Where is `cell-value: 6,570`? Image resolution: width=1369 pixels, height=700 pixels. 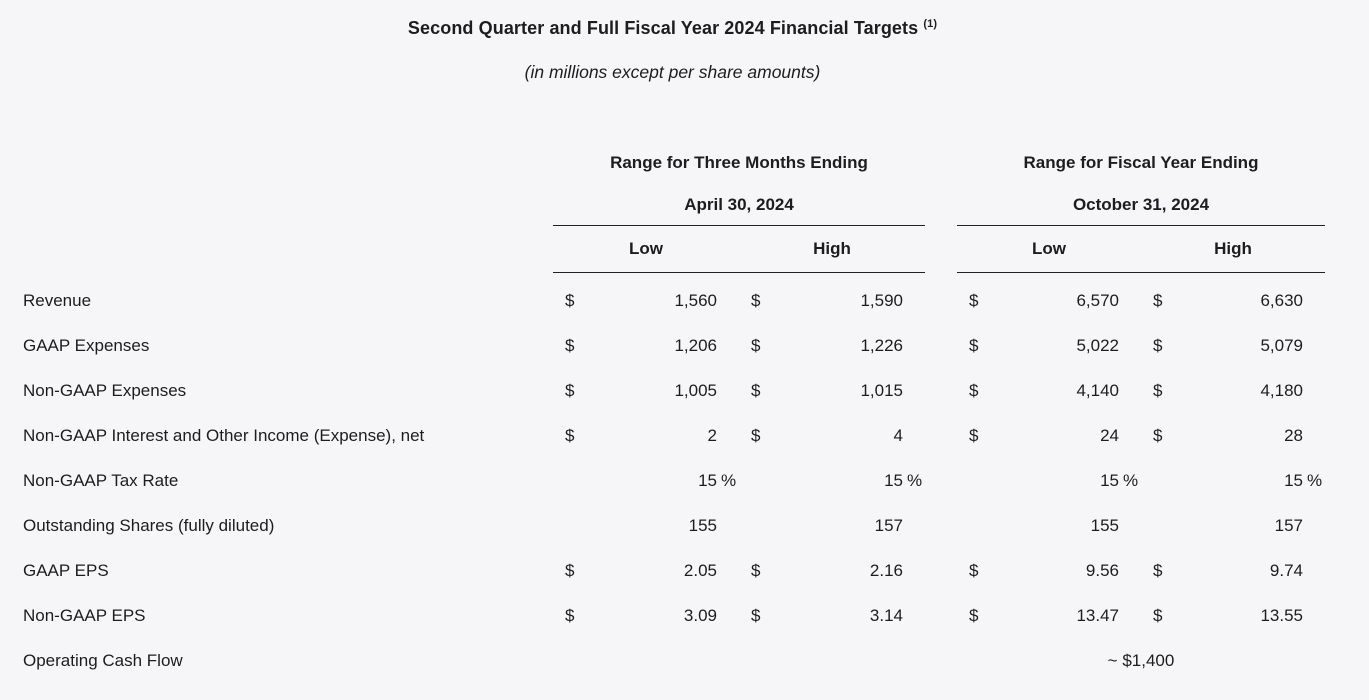 cell-value: 6,570 is located at coordinates (1097, 300).